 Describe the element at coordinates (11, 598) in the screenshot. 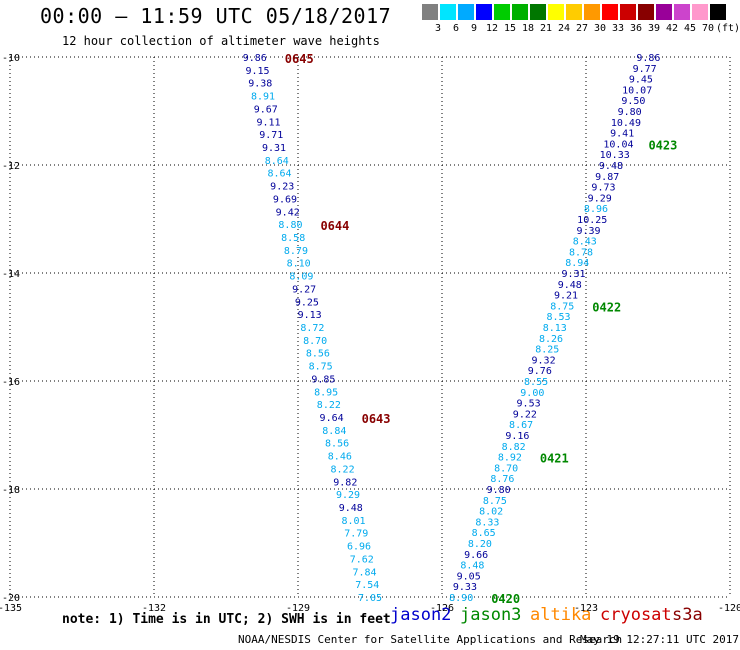

I see `y-tick-label: -20` at that location.